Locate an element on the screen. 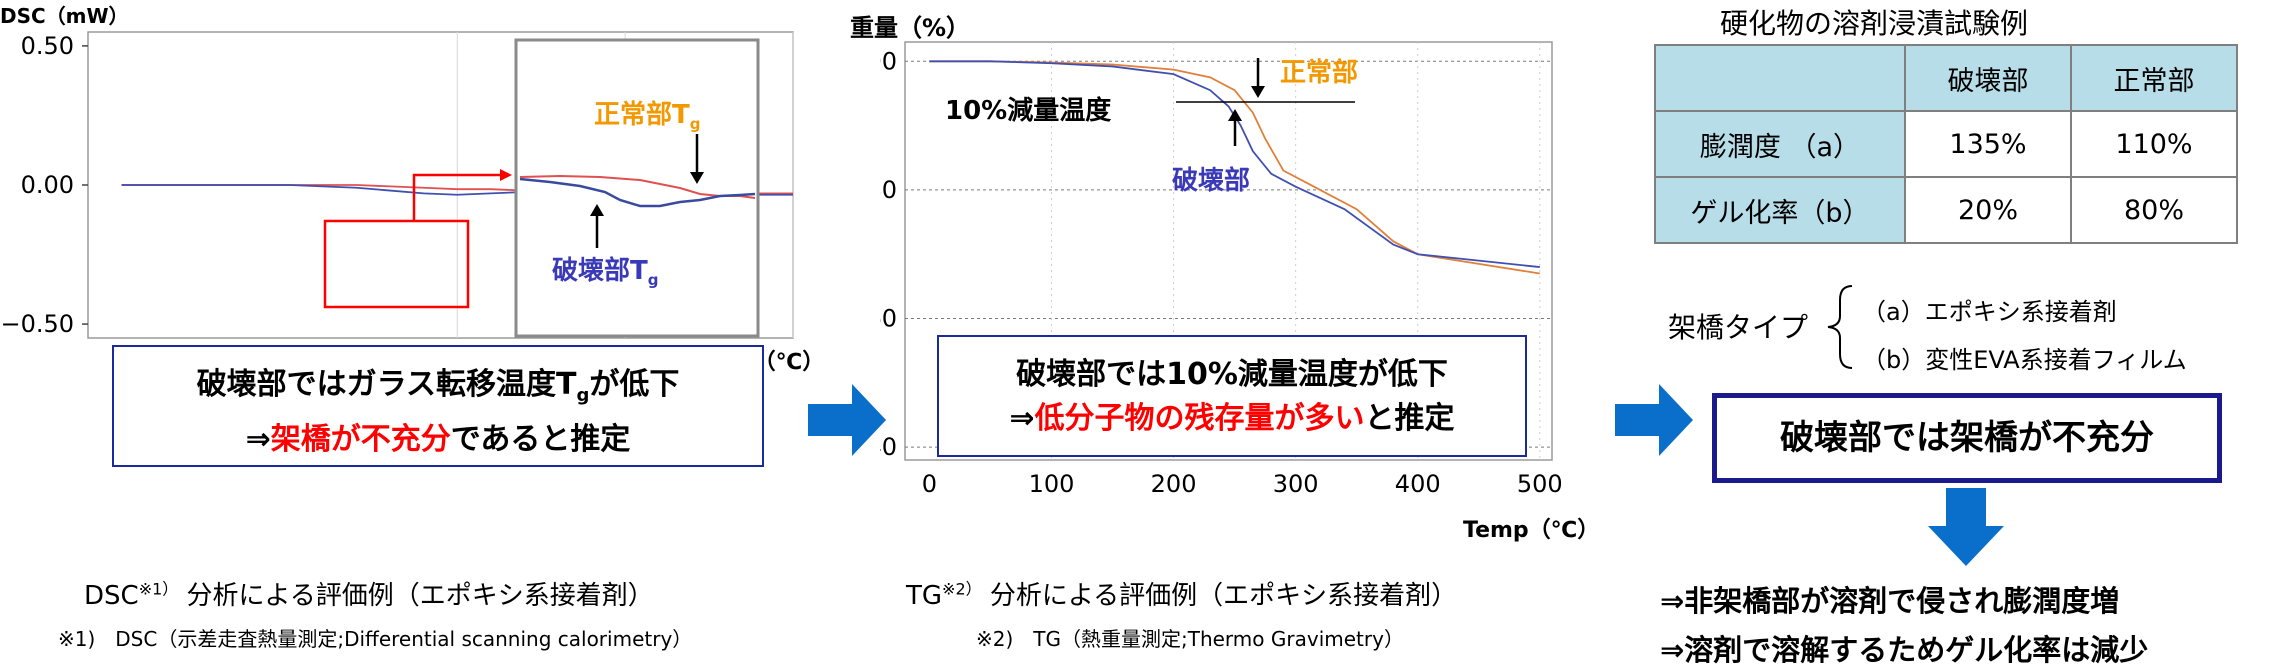 The height and width of the screenshot is (669, 2281). final-conclusion-box: 破壊部では架橋が不充分 is located at coordinates (1967, 438).